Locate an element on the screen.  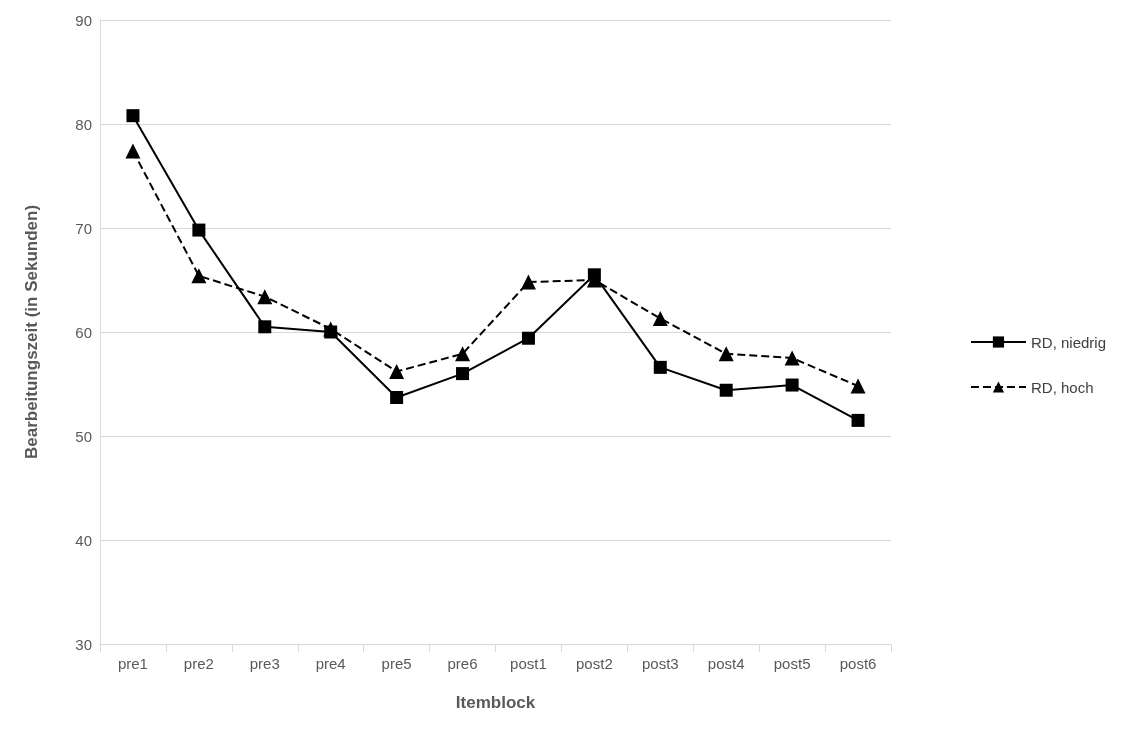
x-tick-label: pre3 is located at coordinates (264, 663).